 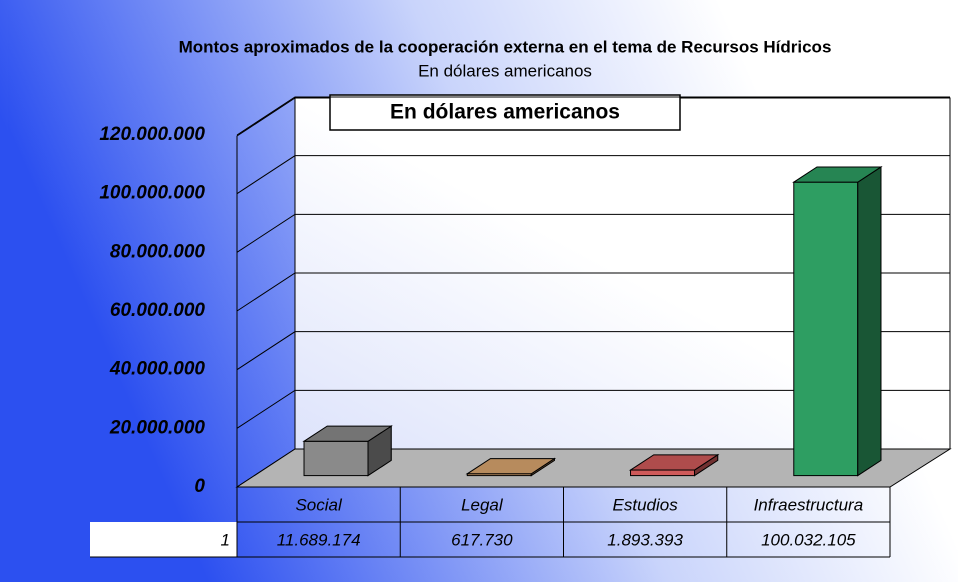 I want to click on data-label: 11.689.174, so click(x=319, y=539).